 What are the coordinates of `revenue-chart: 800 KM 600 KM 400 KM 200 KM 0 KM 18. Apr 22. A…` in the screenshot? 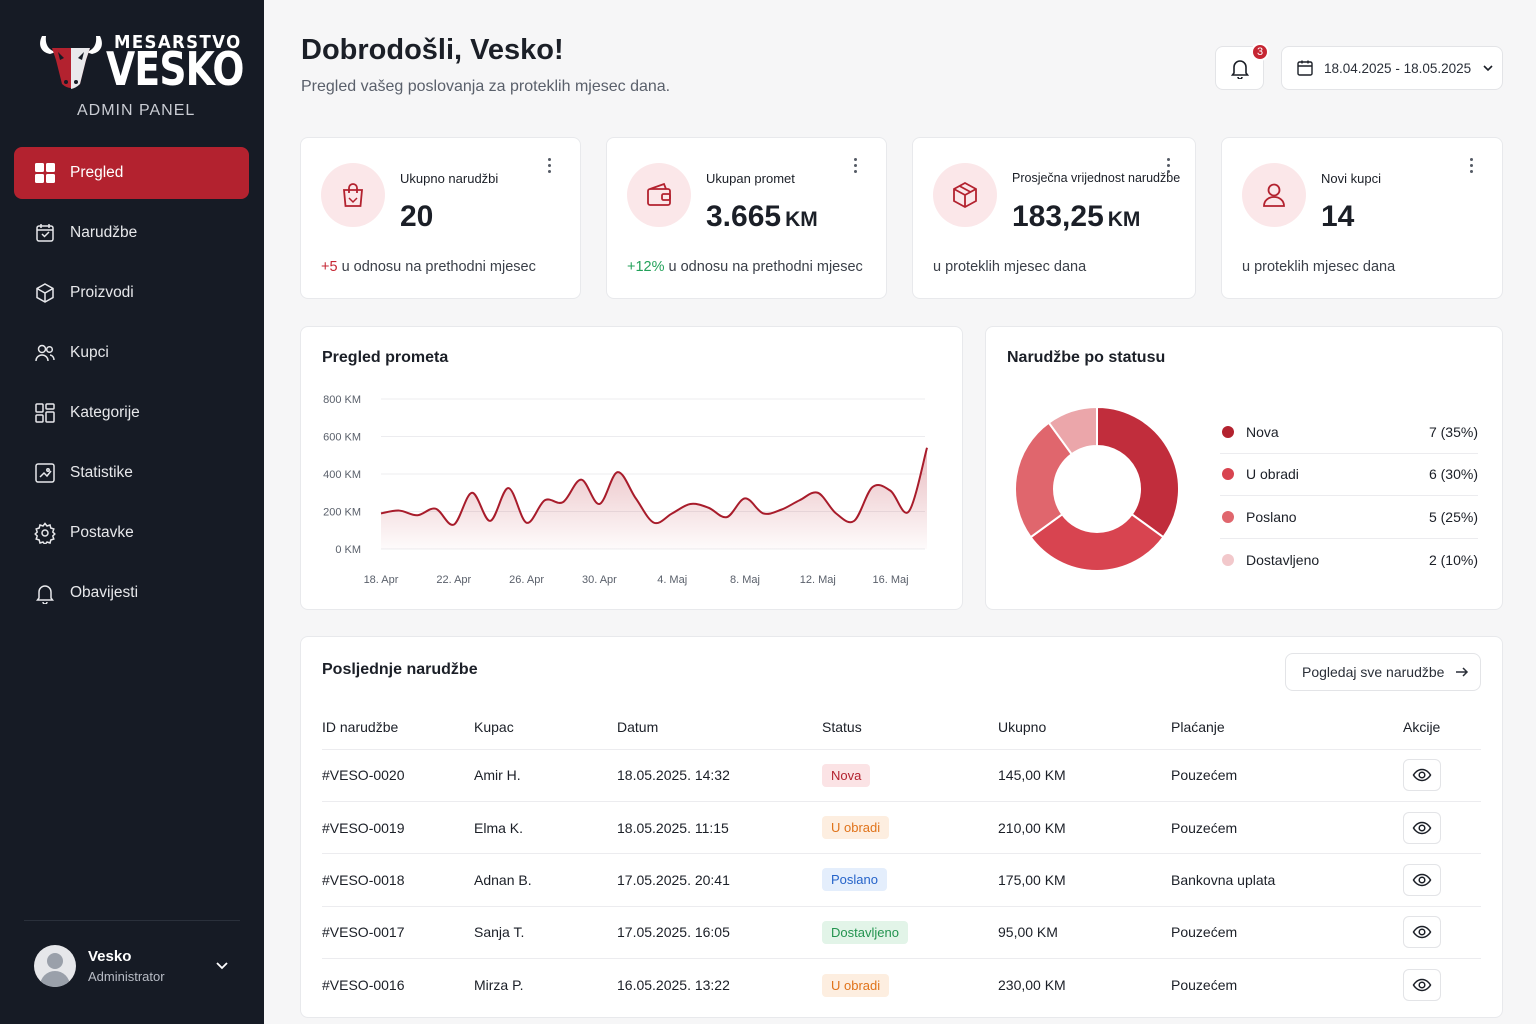 It's located at (632, 469).